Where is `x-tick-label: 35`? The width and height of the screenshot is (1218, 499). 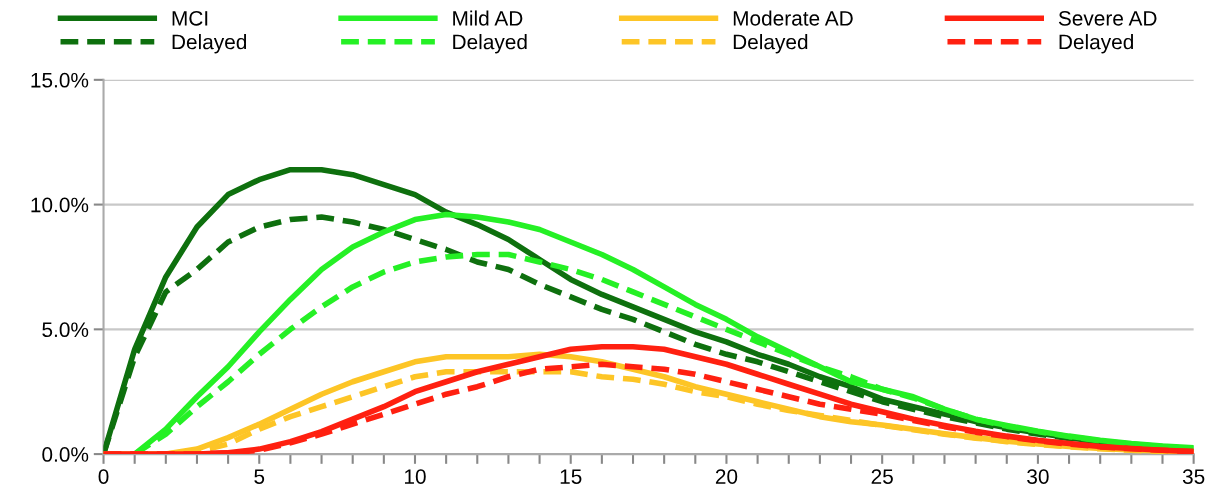 x-tick-label: 35 is located at coordinates (1193, 476).